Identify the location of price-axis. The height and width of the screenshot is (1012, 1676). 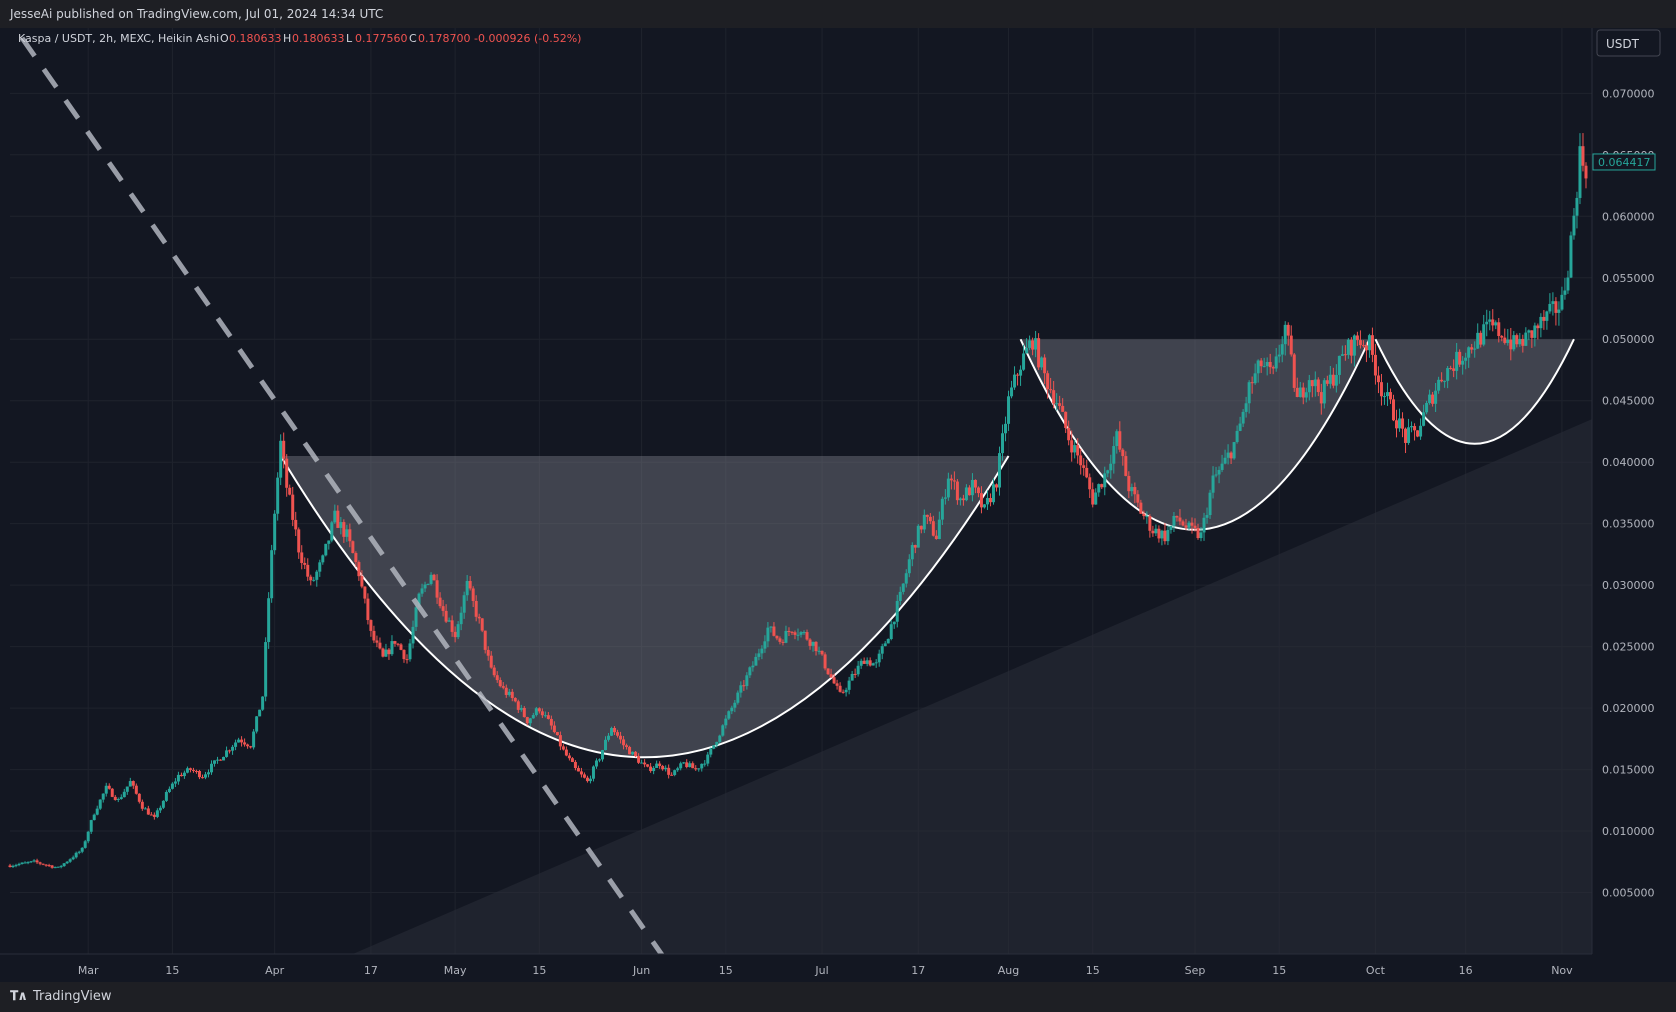
(1634, 505).